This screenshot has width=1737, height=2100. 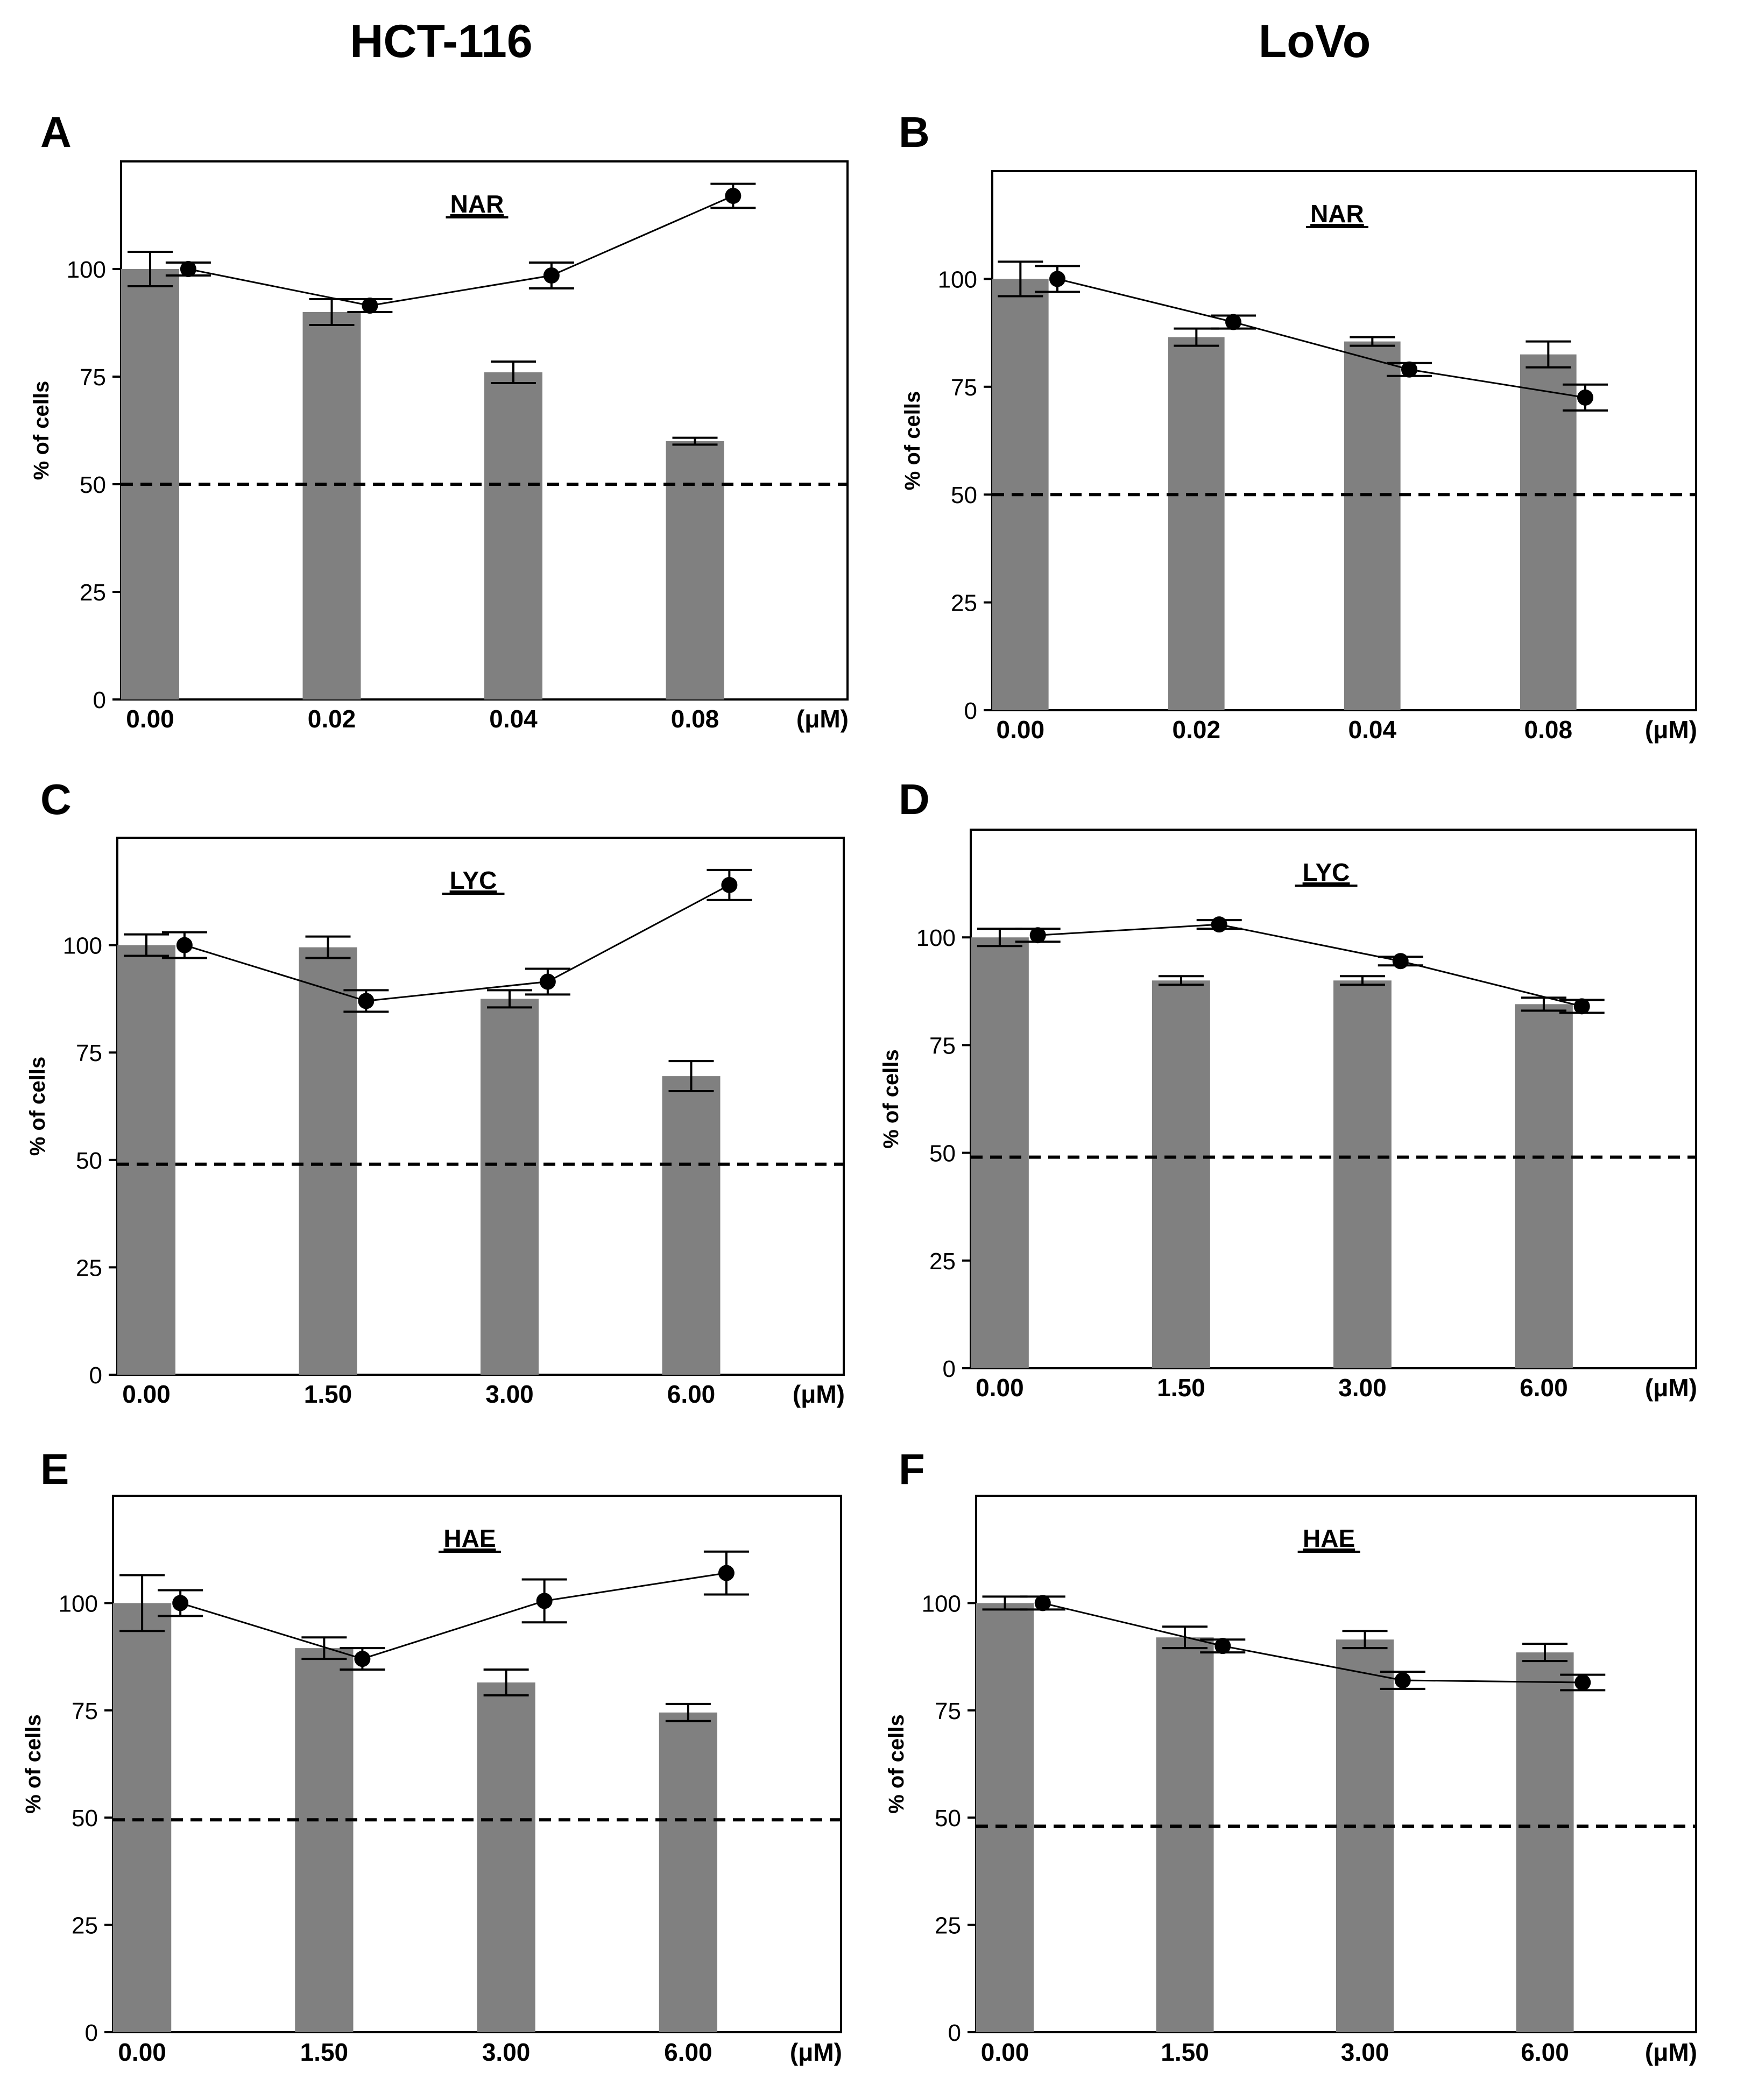 What do you see at coordinates (469, 1538) in the screenshot?
I see `compound-title: HAE` at bounding box center [469, 1538].